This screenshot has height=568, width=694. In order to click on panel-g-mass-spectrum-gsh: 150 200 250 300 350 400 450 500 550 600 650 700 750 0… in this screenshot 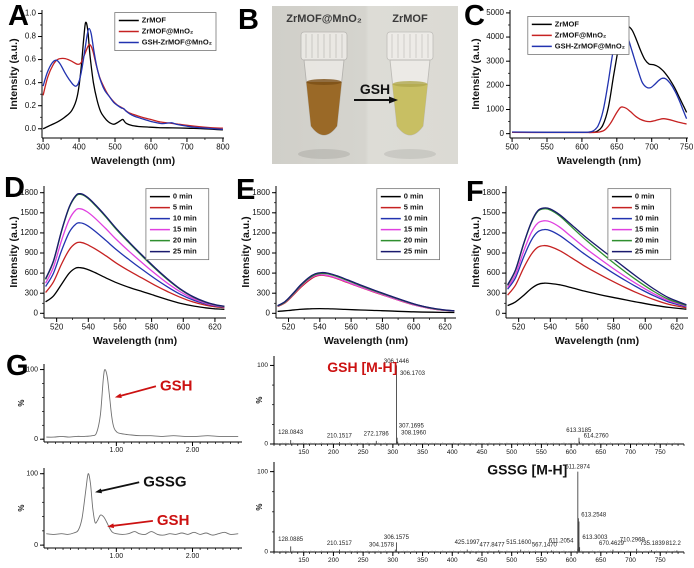, I will do `click(470, 406)`.